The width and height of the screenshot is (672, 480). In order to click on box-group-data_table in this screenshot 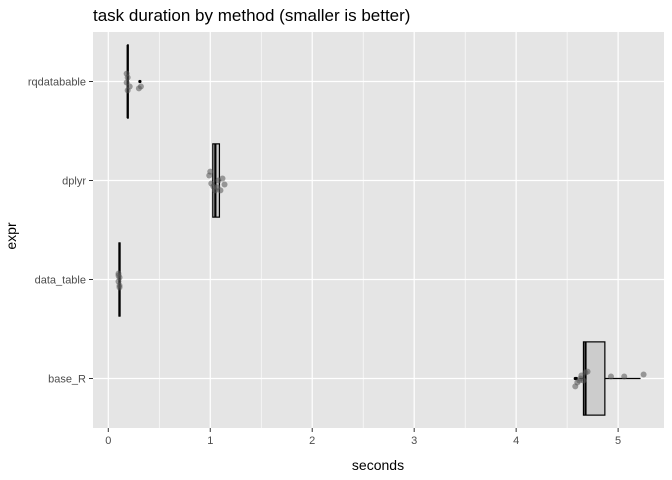, I will do `click(119, 279)`.